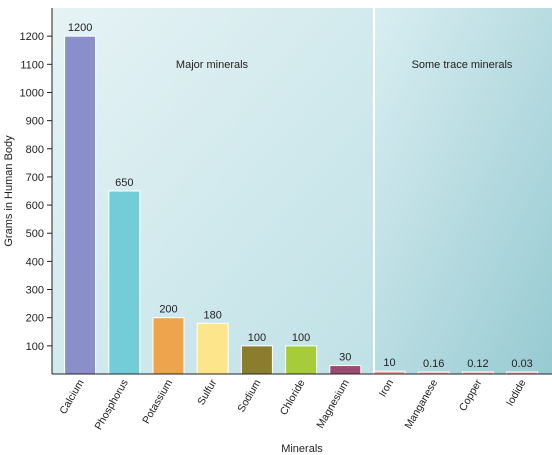 The image size is (552, 455). I want to click on y-tick-label: 400, so click(35, 262).